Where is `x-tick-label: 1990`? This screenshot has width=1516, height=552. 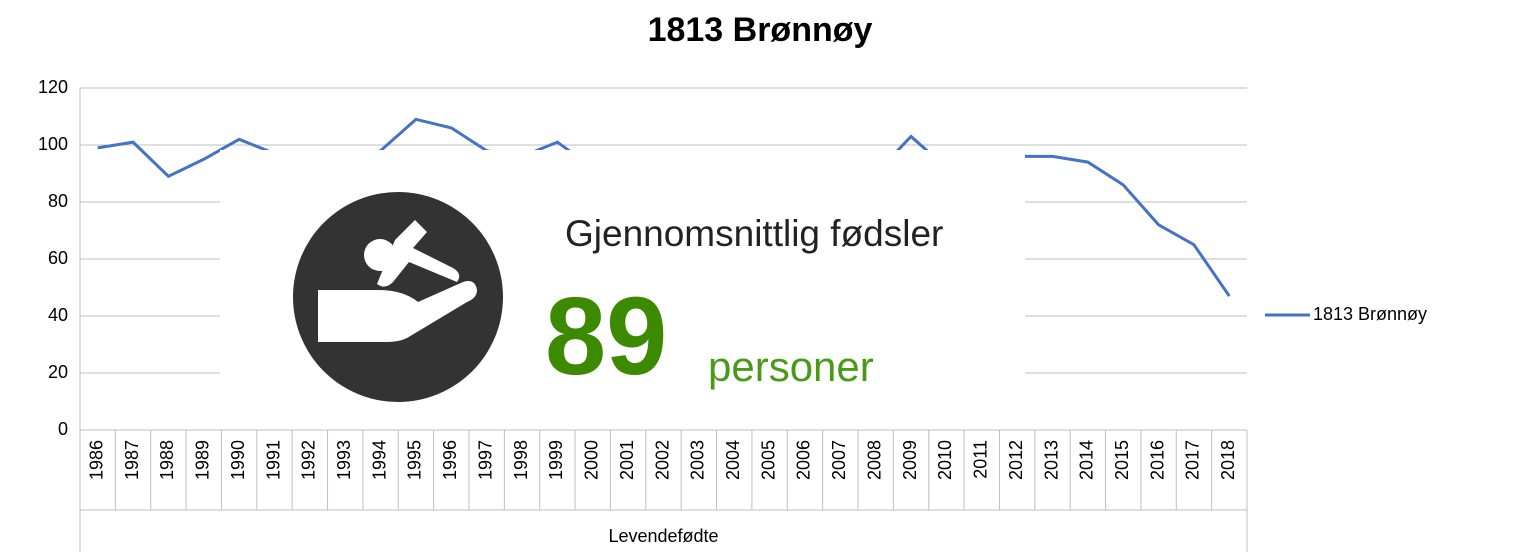
x-tick-label: 1990 is located at coordinates (238, 460).